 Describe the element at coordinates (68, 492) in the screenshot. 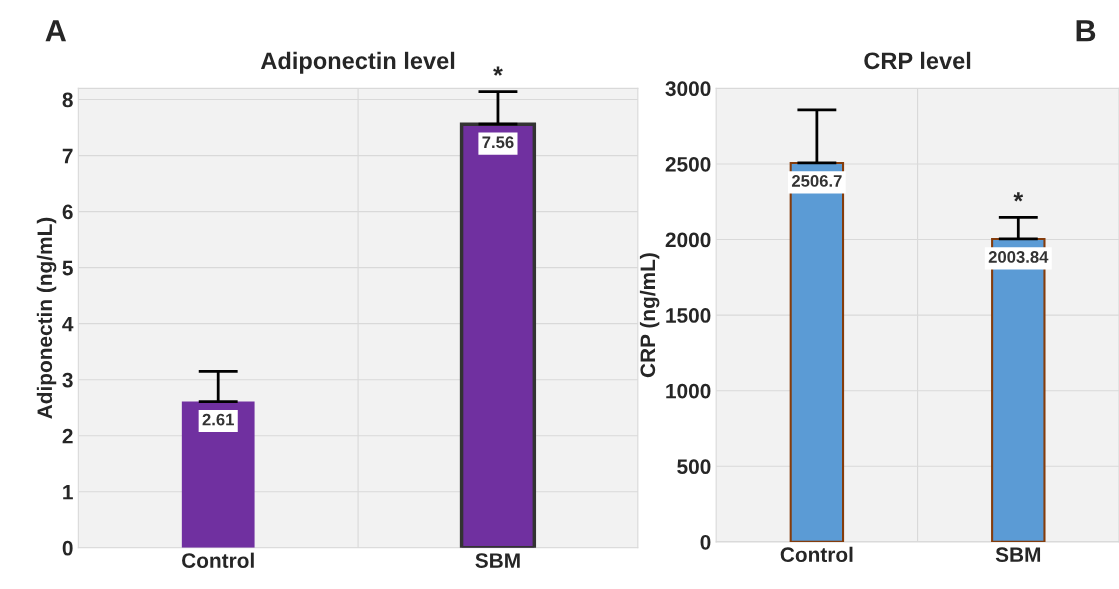

I see `y-tick-label: 1` at that location.